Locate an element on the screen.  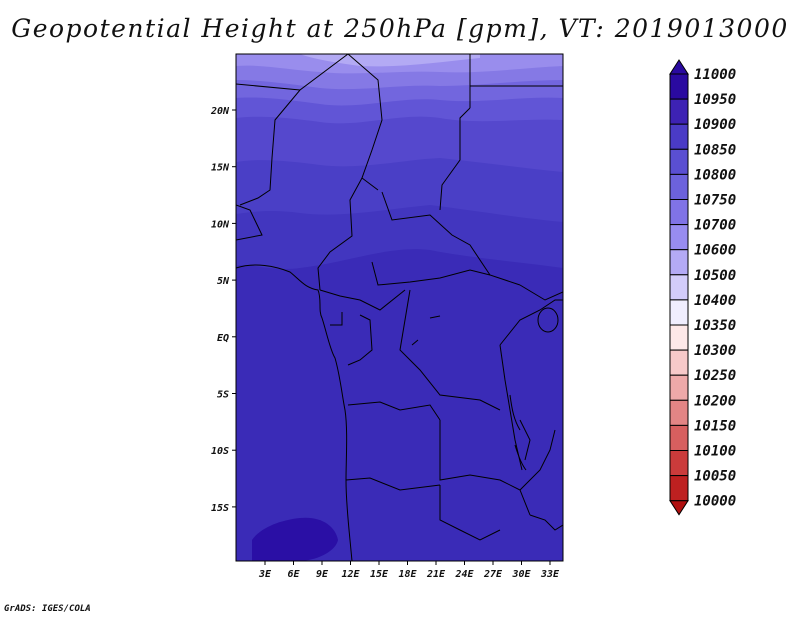
latitude-axis: 20N 15N 10N 5N EQ 5S 10S 15S is located at coordinates (223, 310).